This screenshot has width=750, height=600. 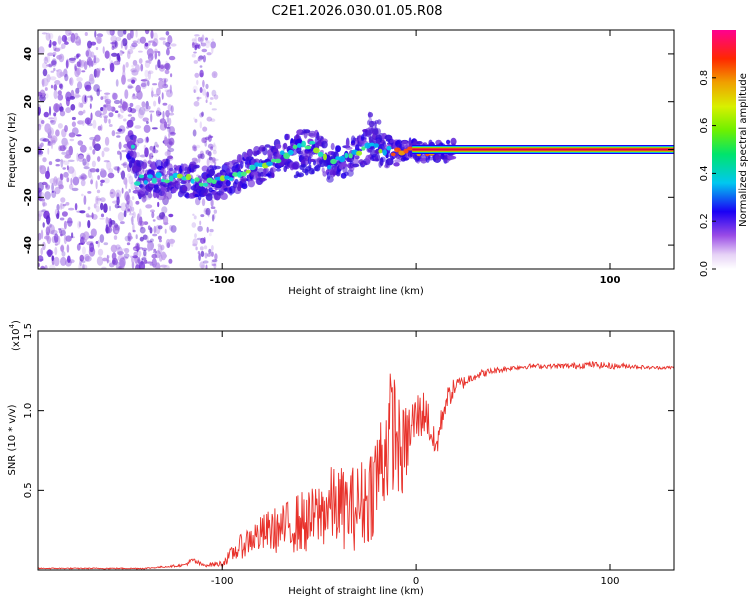 I want to click on x-tick-label: -100, so click(x=222, y=581).